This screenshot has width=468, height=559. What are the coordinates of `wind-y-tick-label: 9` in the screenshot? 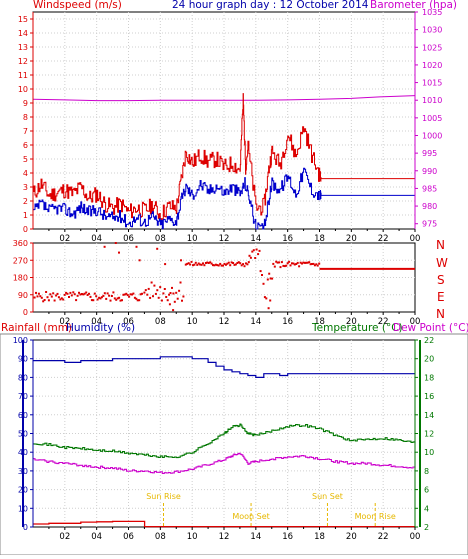 It's located at (25, 103).